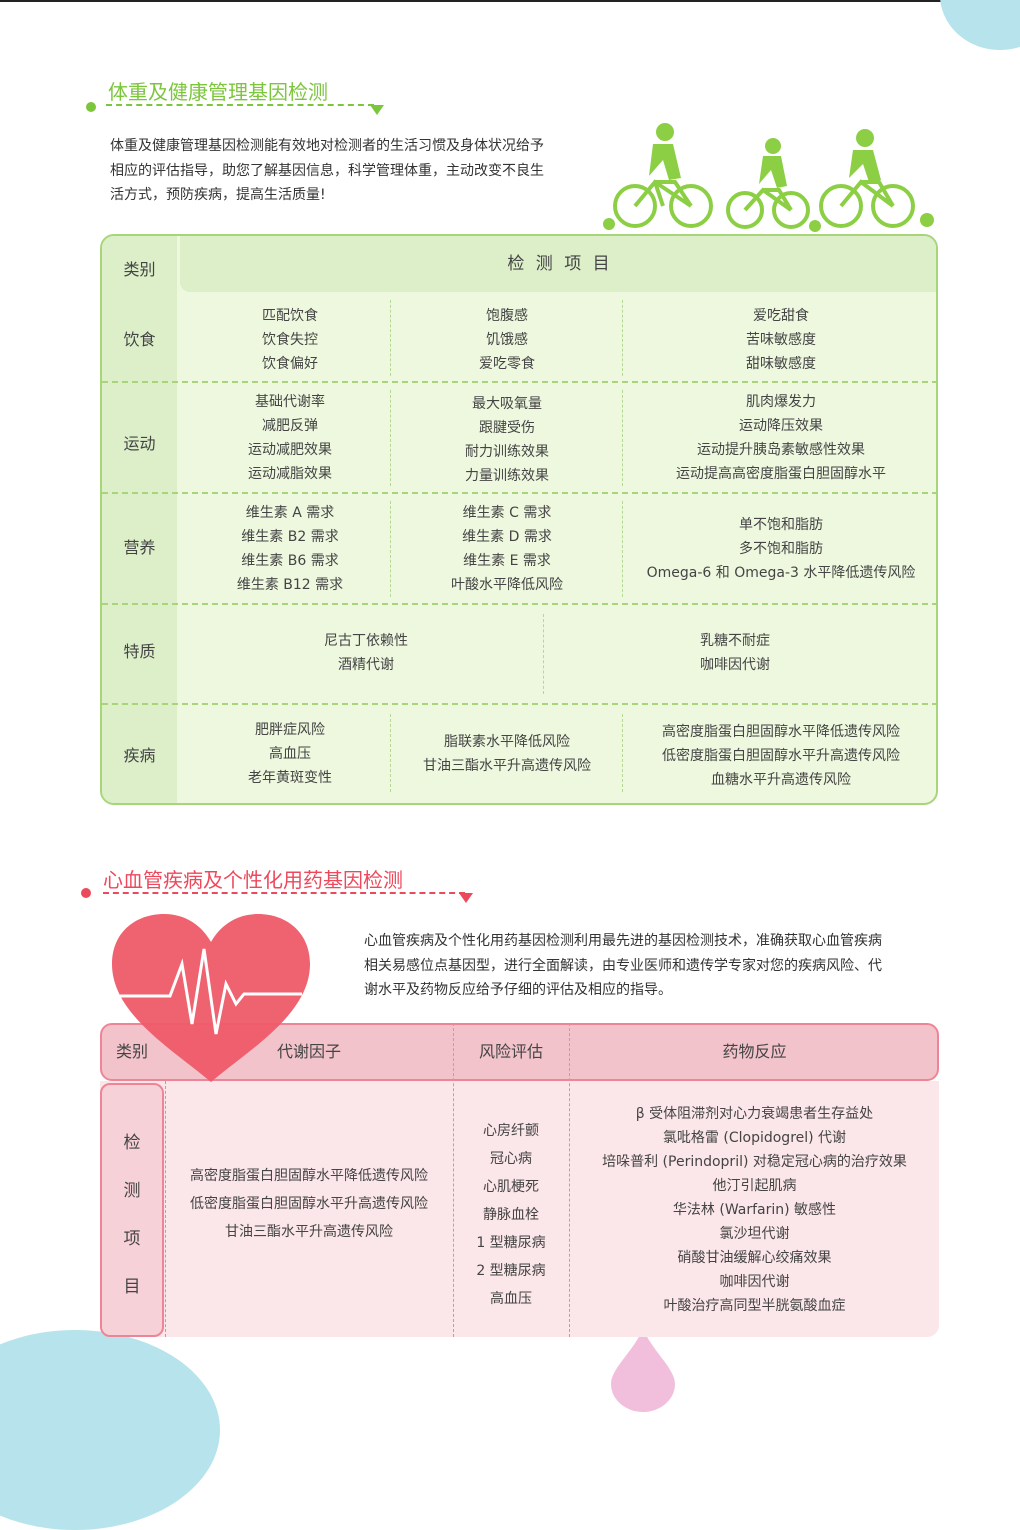 This screenshot has width=1020, height=1530. What do you see at coordinates (91, 107) in the screenshot?
I see `section1-bullet-dot` at bounding box center [91, 107].